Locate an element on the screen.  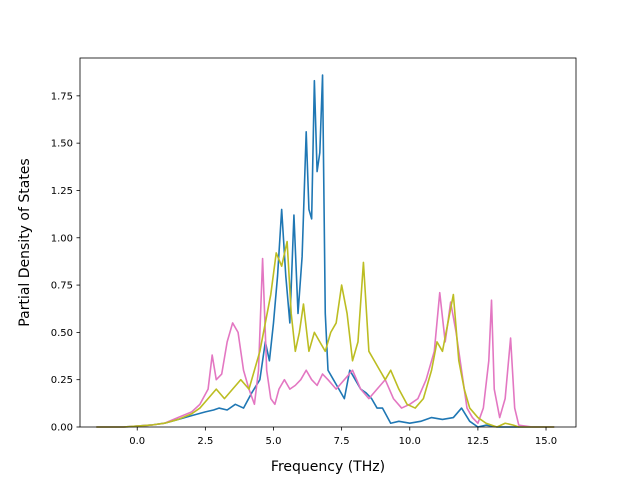
x-tick-label: 2.5 is located at coordinates (205, 441).